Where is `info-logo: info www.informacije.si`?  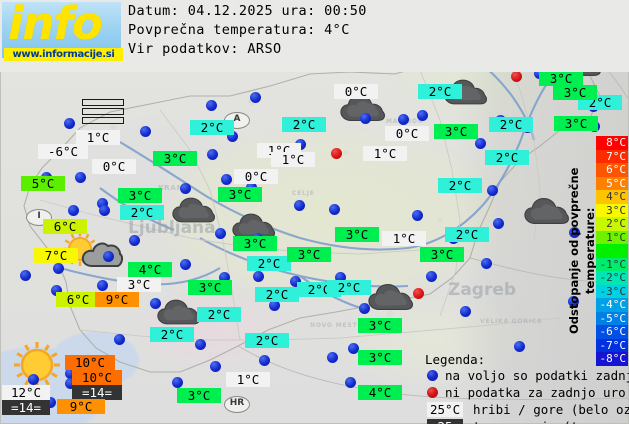 info-logo: info www.informacije.si is located at coordinates (62, 30).